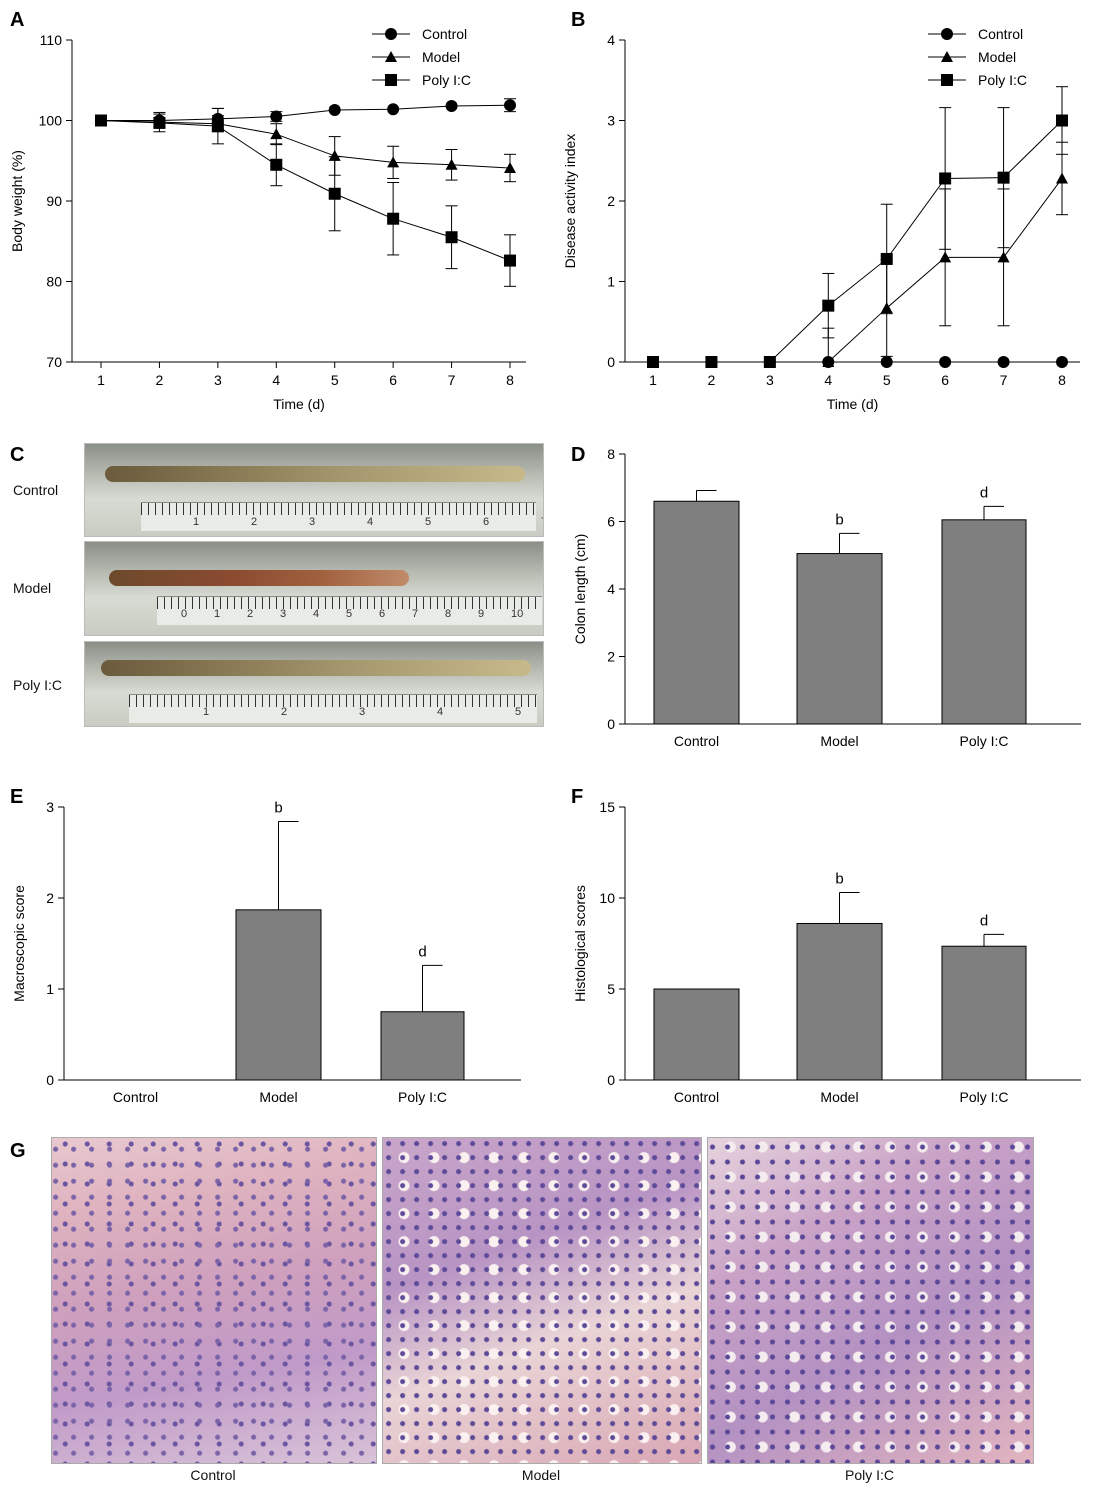  What do you see at coordinates (213, 1475) in the screenshot?
I see `histology-label-control: Control` at bounding box center [213, 1475].